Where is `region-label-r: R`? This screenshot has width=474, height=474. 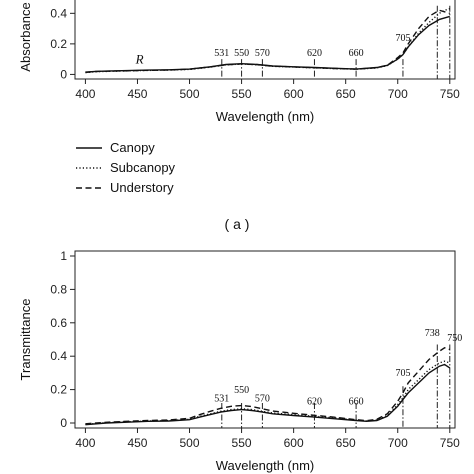
region-label-r: R is located at coordinates (139, 59).